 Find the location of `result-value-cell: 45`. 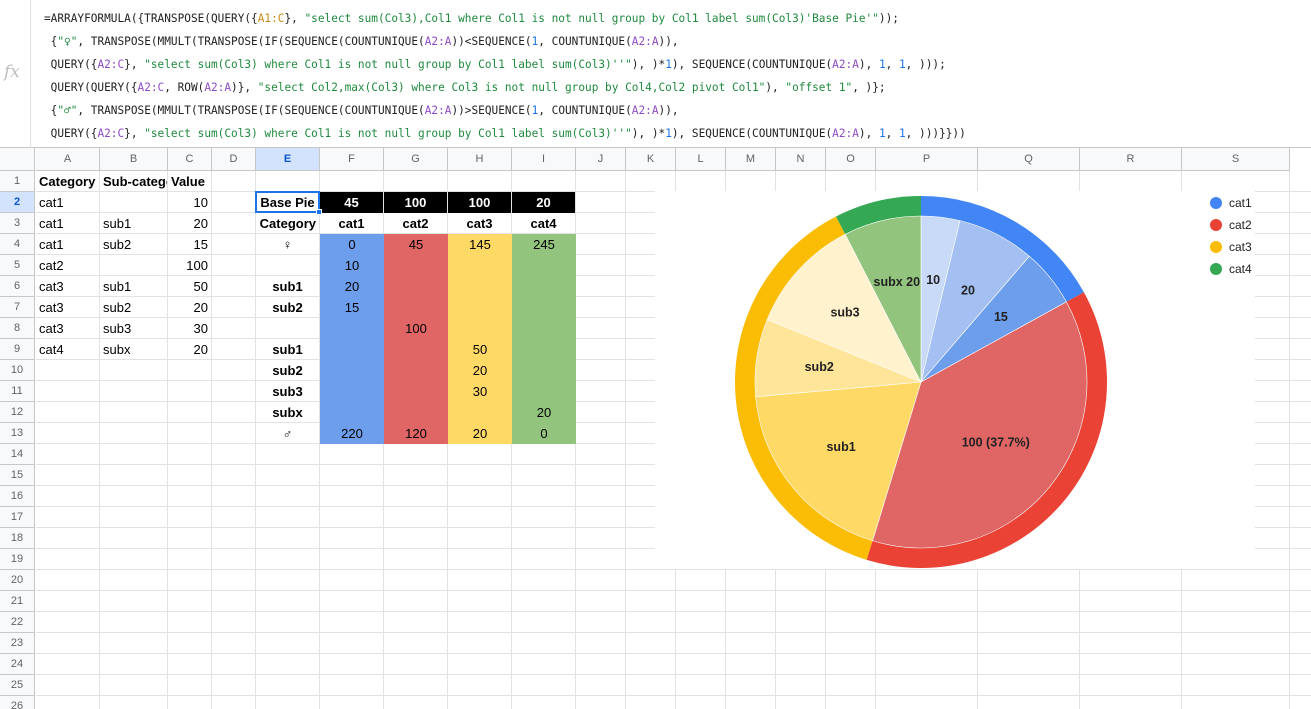

result-value-cell: 45 is located at coordinates (416, 244).